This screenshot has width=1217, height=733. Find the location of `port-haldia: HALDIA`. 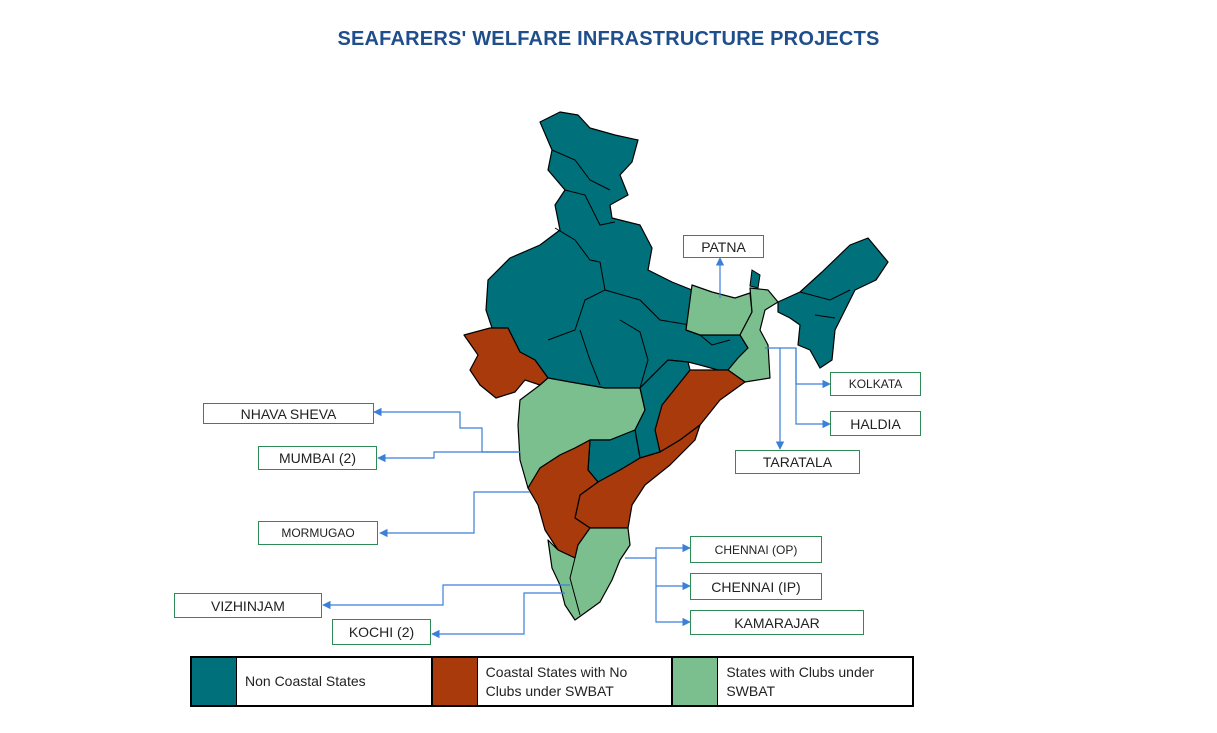

port-haldia: HALDIA is located at coordinates (875, 423).